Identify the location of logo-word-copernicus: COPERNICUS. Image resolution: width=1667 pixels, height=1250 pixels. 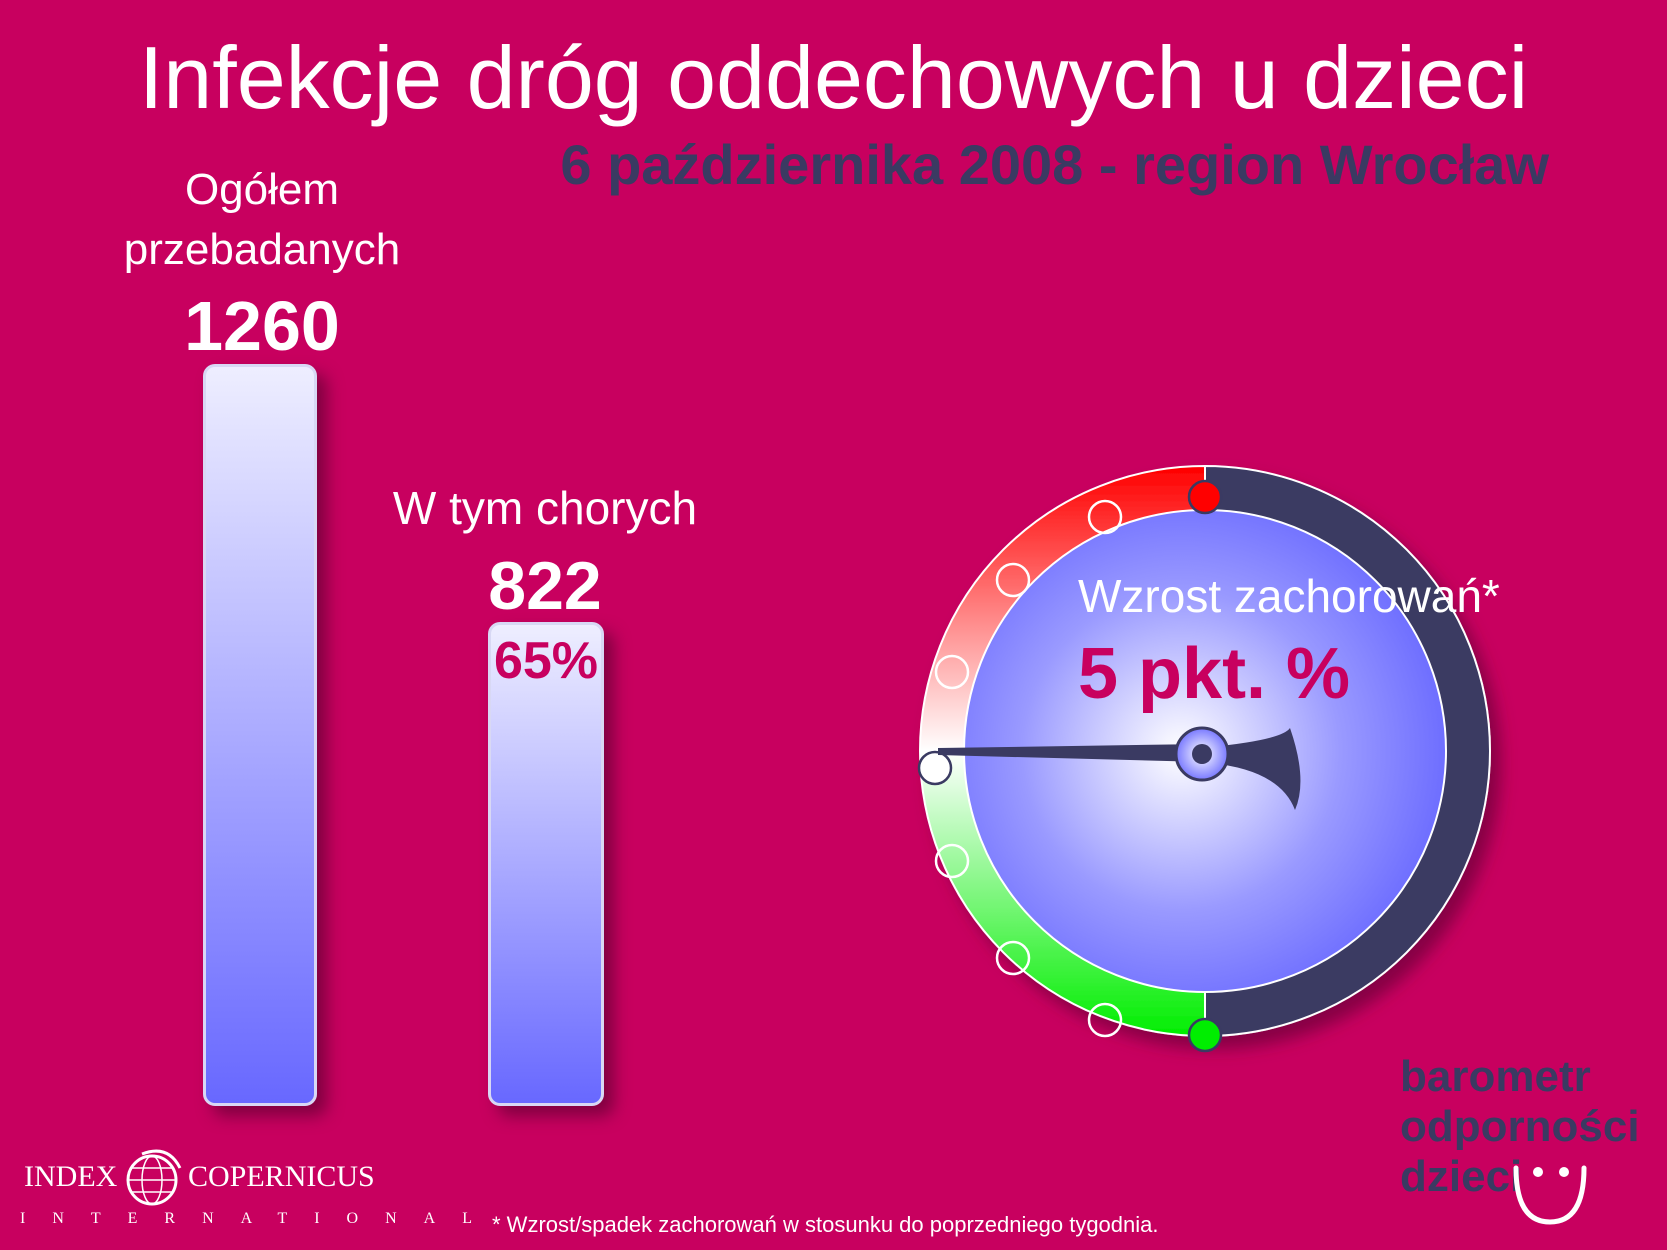
(281, 1176).